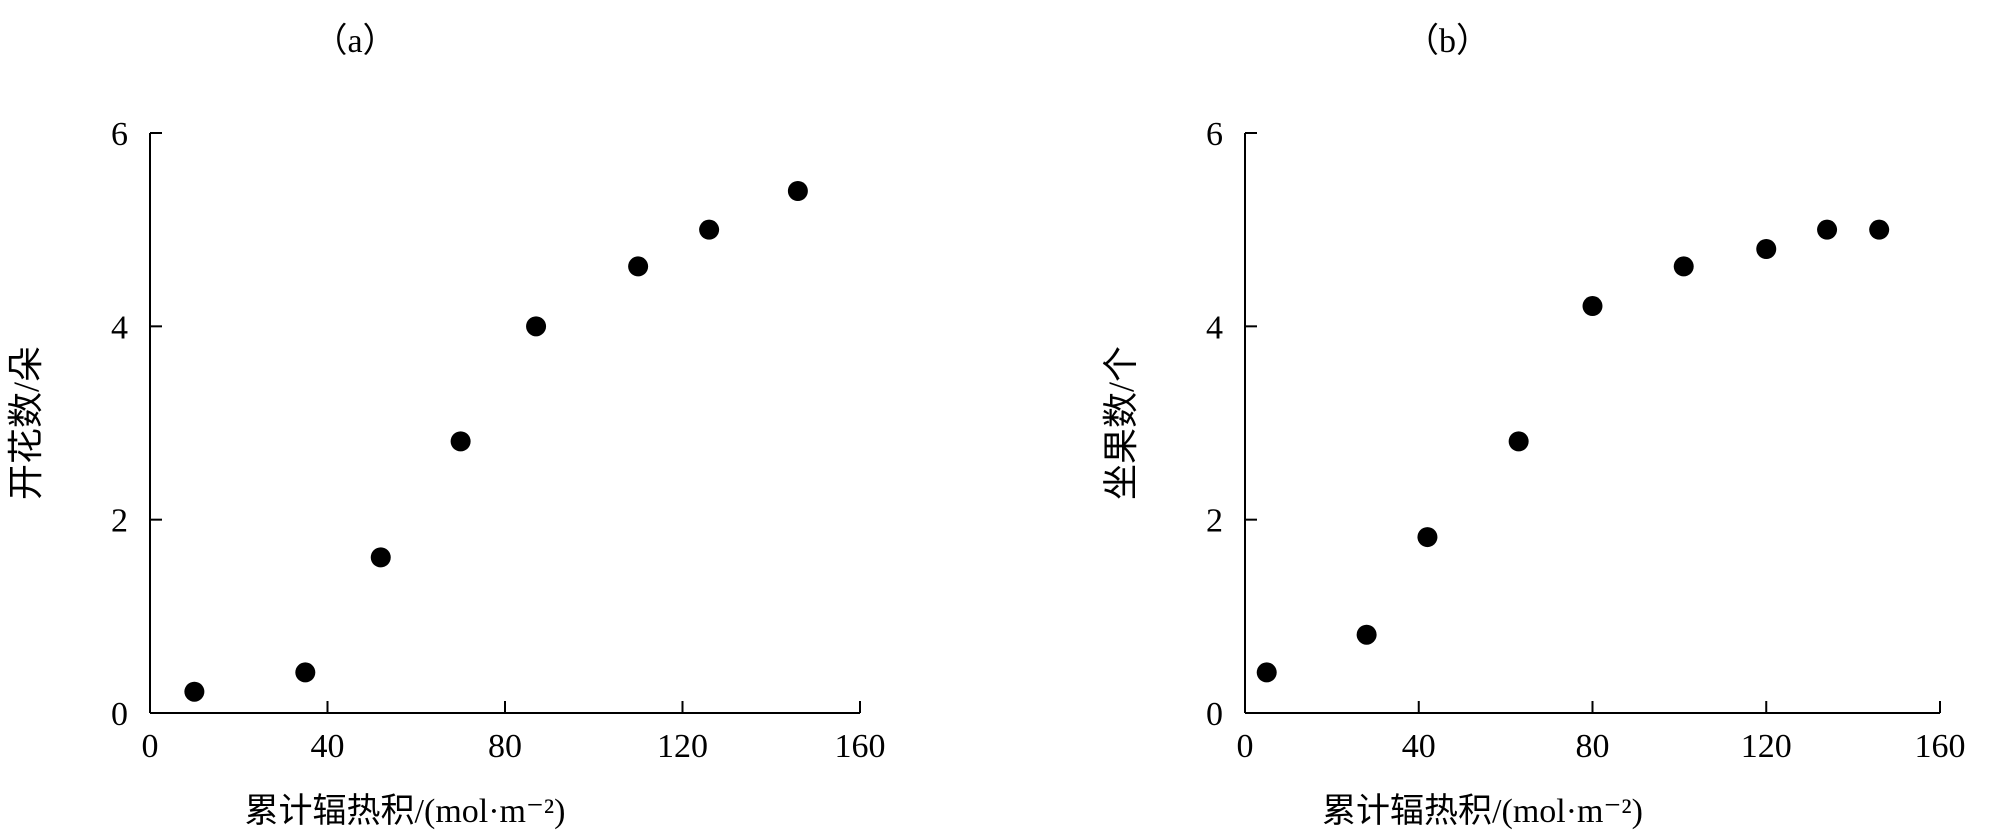 This screenshot has width=2000, height=838. Describe the element at coordinates (354, 41) in the screenshot. I see `panel-label: （a）` at that location.